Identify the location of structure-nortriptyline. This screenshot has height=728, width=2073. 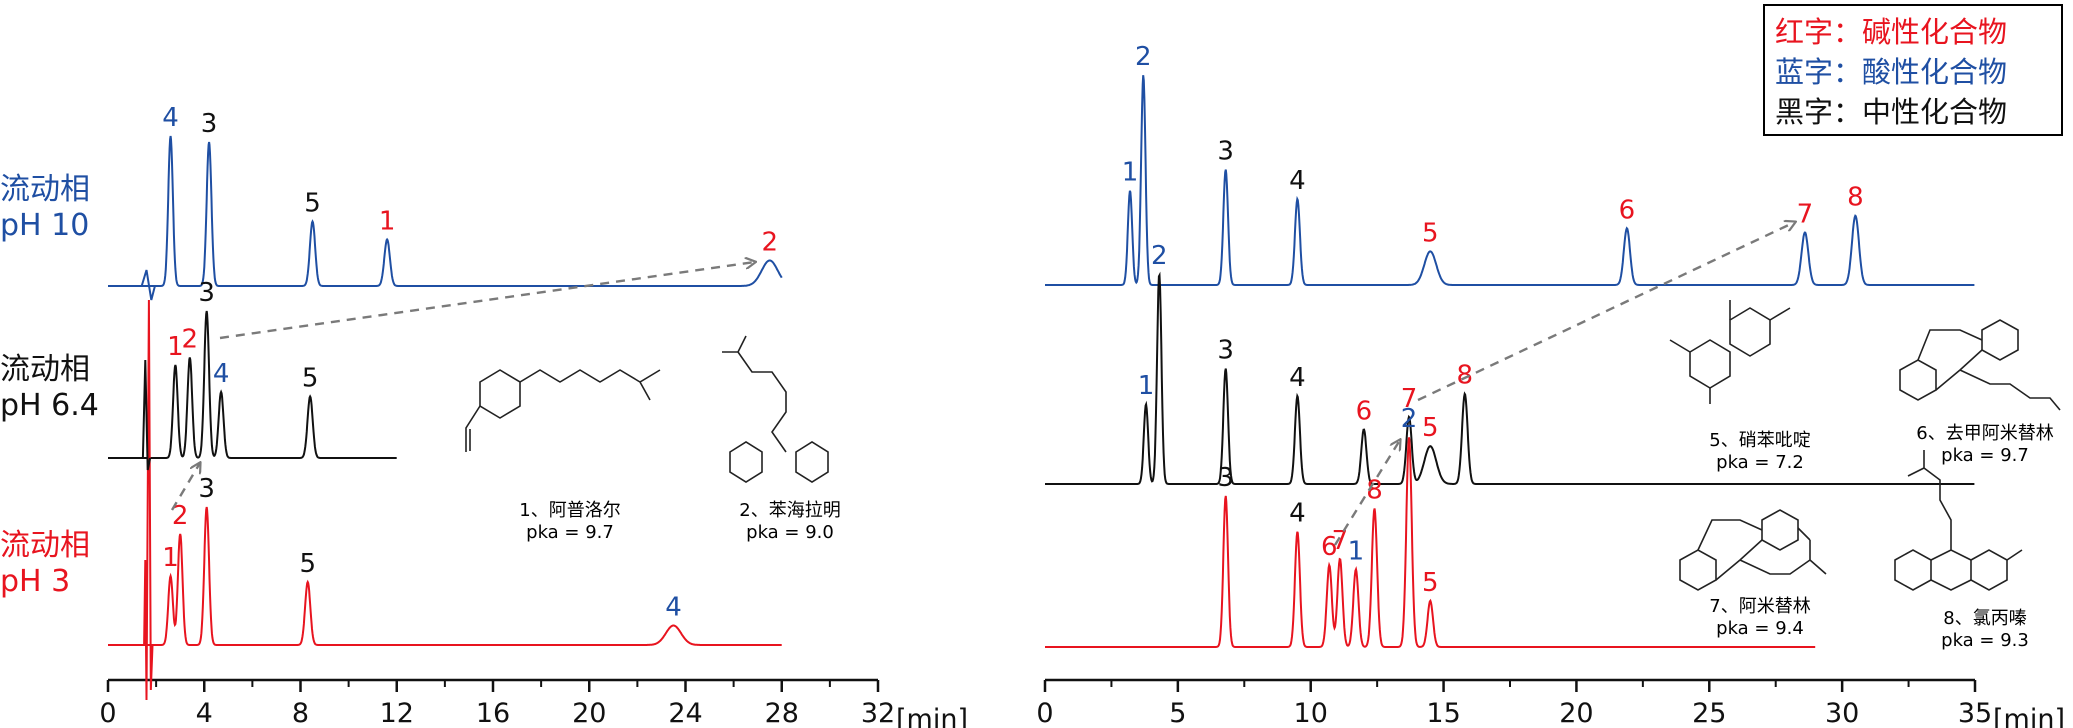
(1980, 365).